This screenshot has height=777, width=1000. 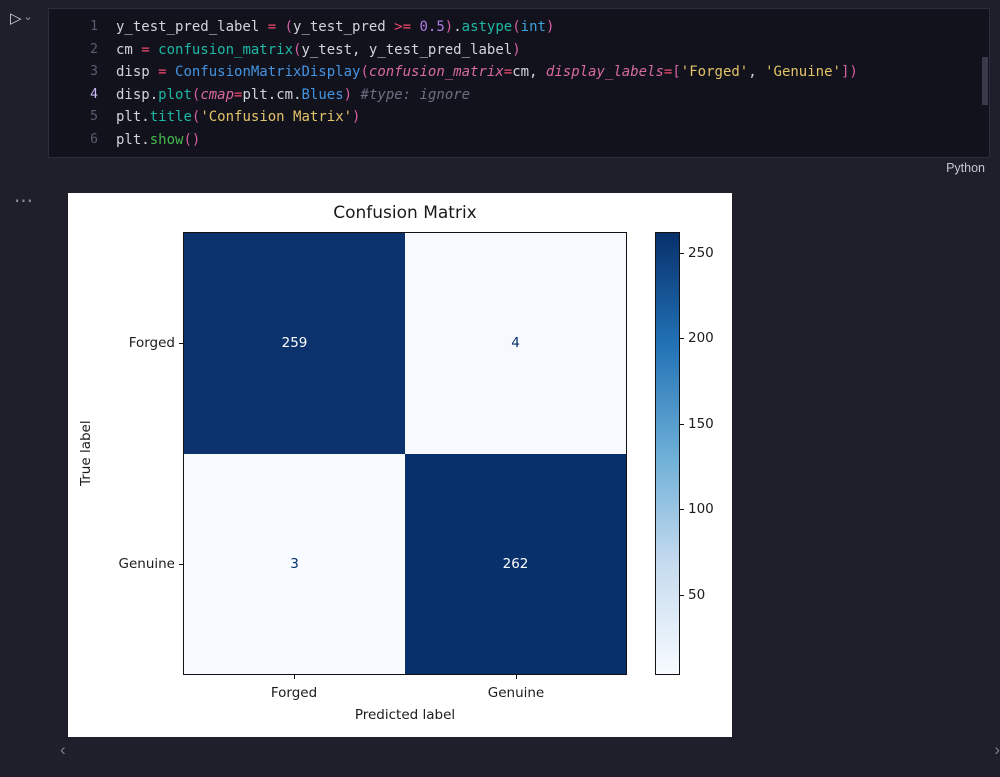 What do you see at coordinates (697, 594) in the screenshot?
I see `colorbar-tick-label: 50` at bounding box center [697, 594].